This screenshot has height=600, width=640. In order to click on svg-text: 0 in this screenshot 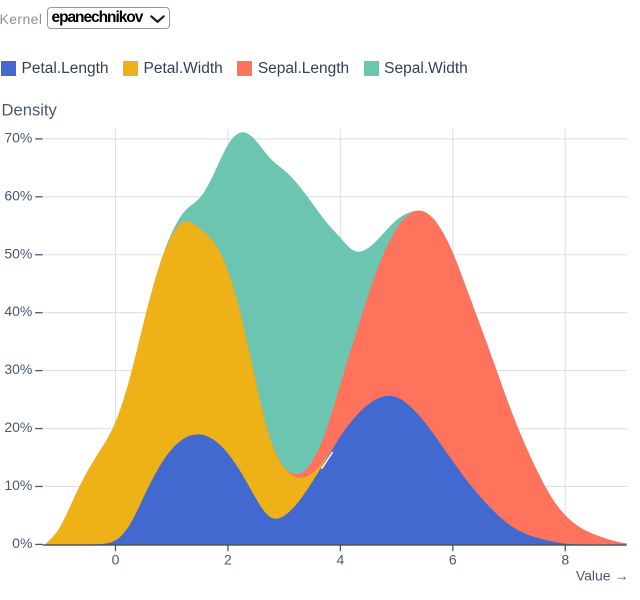, I will do `click(116, 560)`.